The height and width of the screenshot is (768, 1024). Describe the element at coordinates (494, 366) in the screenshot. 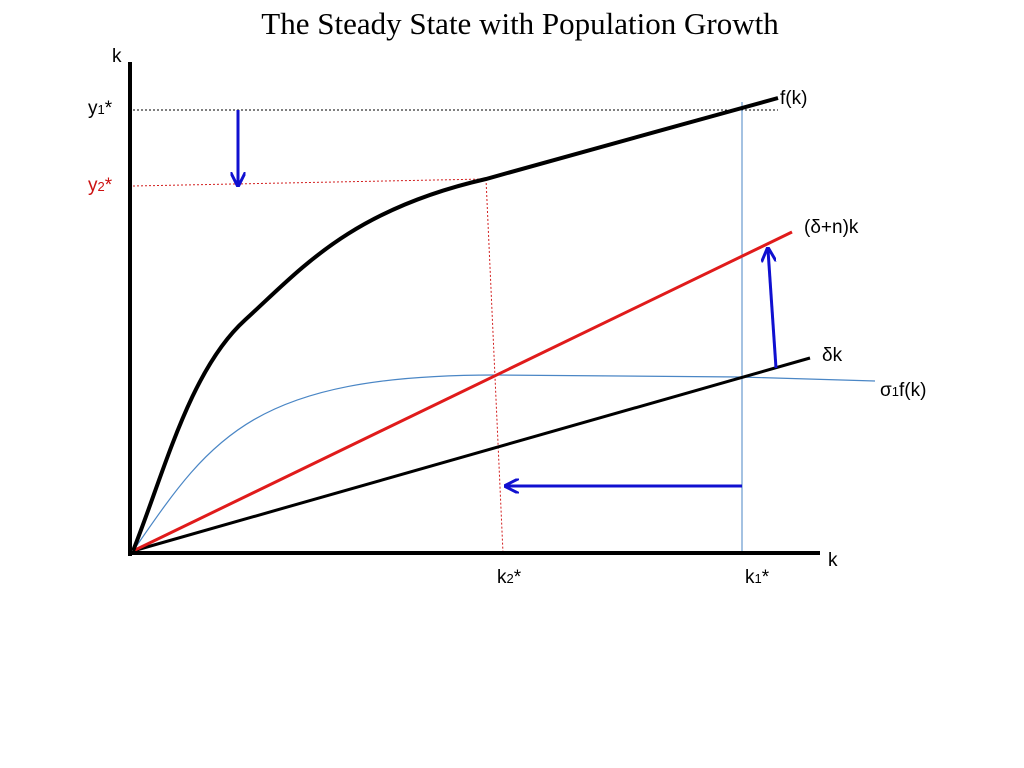

I see `k2-guide-line` at that location.